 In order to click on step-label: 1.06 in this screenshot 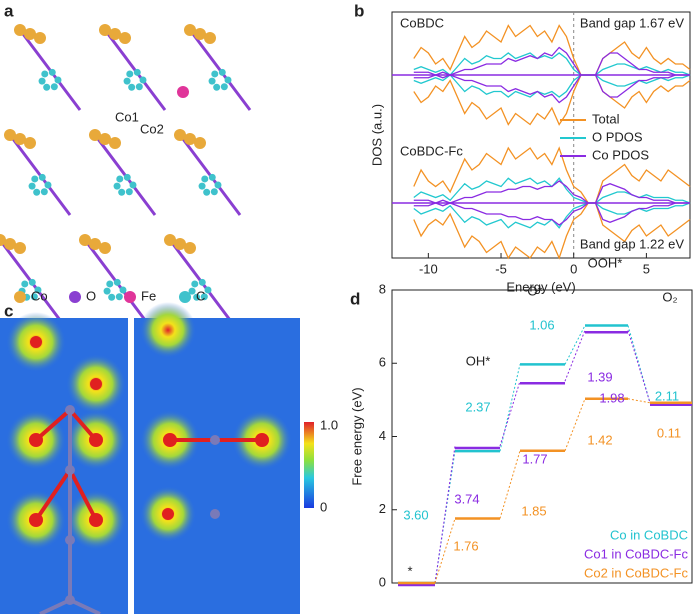, I will do `click(541, 324)`.